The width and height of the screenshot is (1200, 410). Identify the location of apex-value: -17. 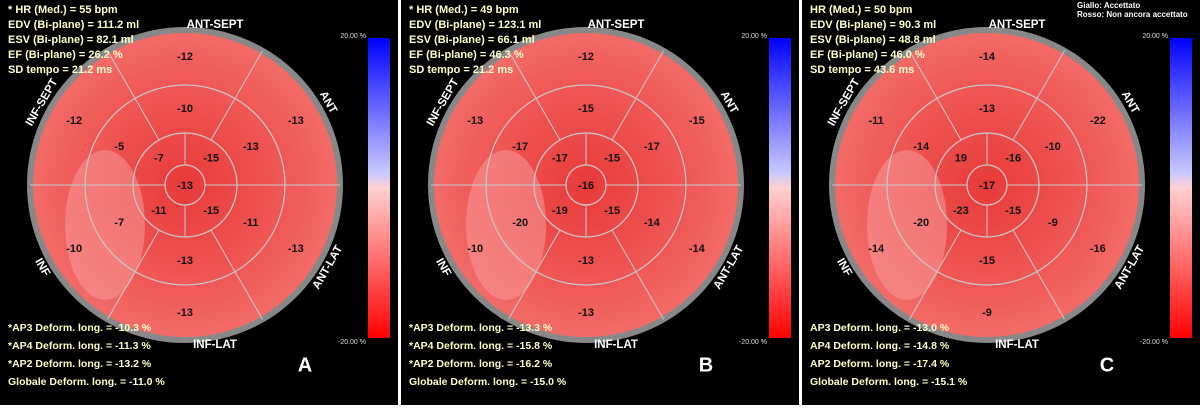
(987, 186).